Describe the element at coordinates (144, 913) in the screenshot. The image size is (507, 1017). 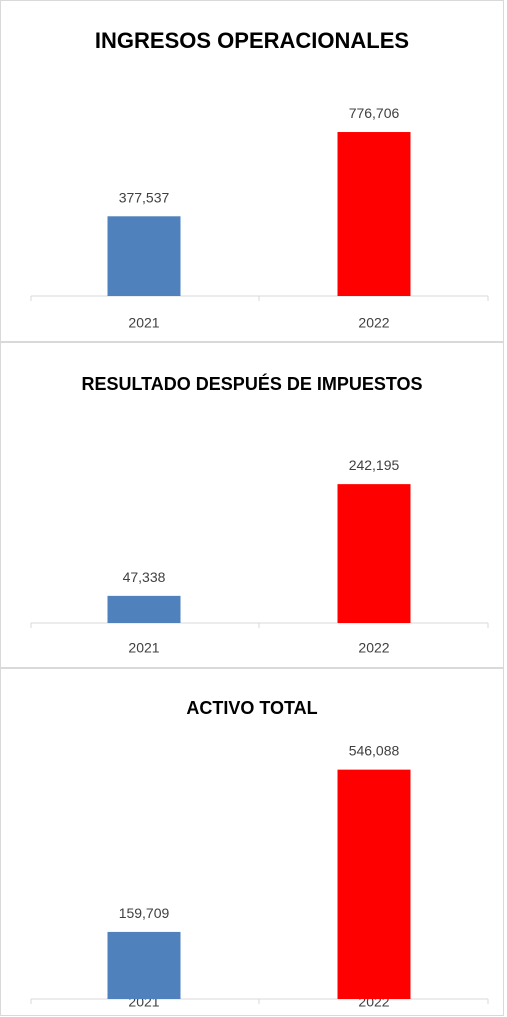
I see `data-label: 159,709` at that location.